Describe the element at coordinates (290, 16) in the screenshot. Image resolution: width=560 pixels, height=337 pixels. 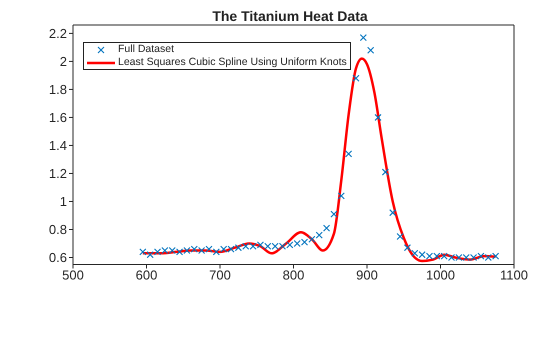
I see `chart-title: The Titanium Heat Data` at that location.